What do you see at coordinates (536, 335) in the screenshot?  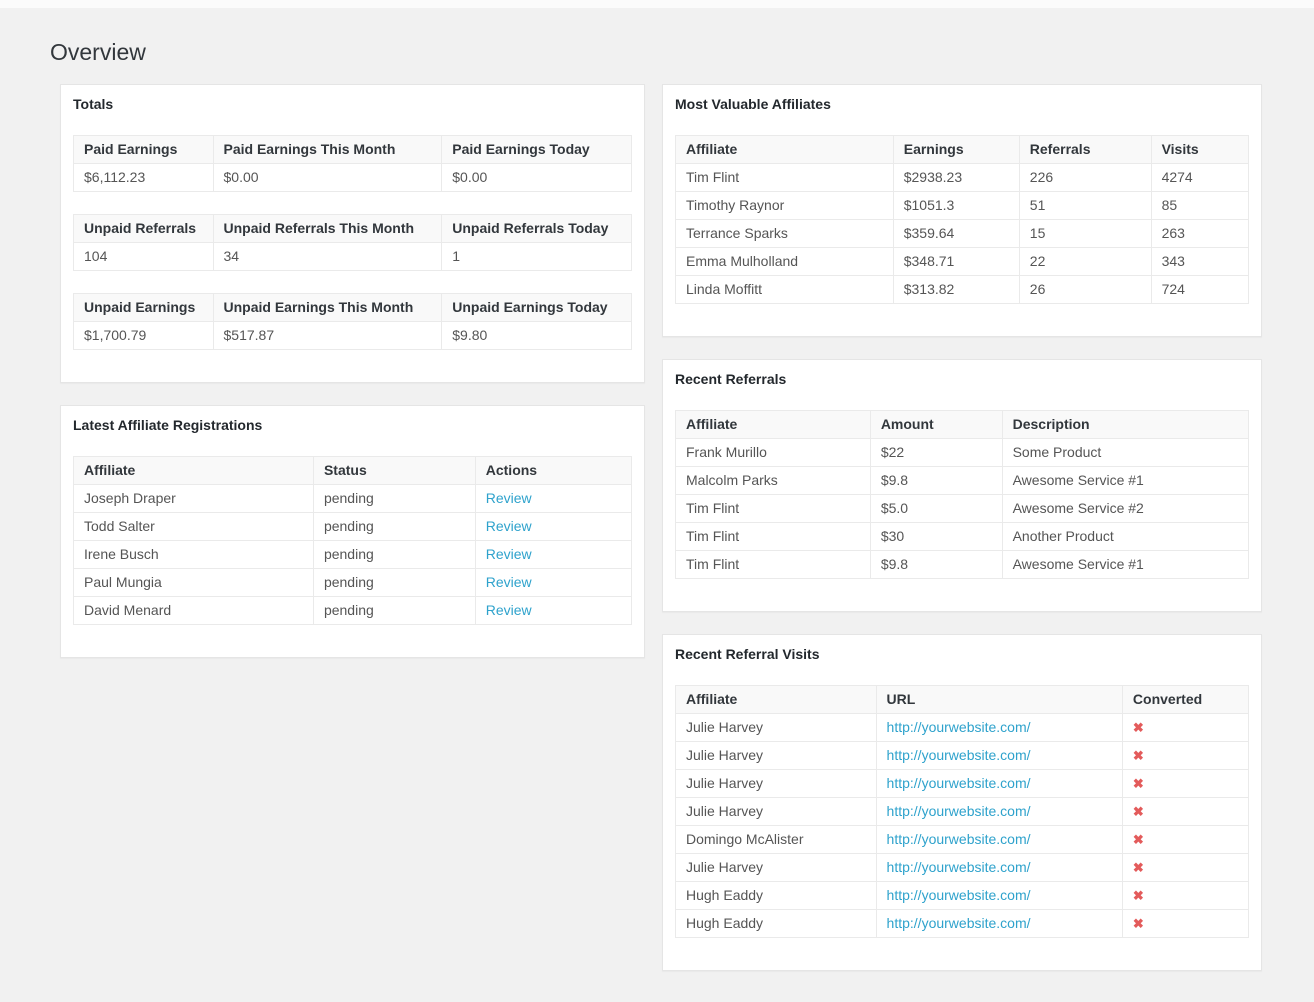 I see `value-cell: $9.80` at bounding box center [536, 335].